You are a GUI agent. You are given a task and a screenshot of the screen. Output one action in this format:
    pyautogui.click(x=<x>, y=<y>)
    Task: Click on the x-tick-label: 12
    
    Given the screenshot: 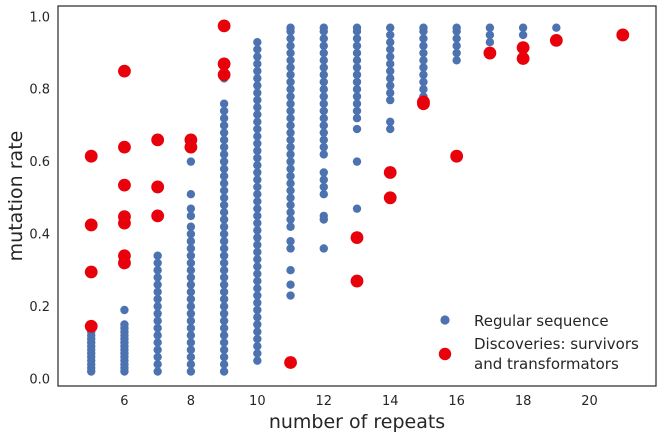 What is the action you would take?
    pyautogui.click(x=324, y=401)
    